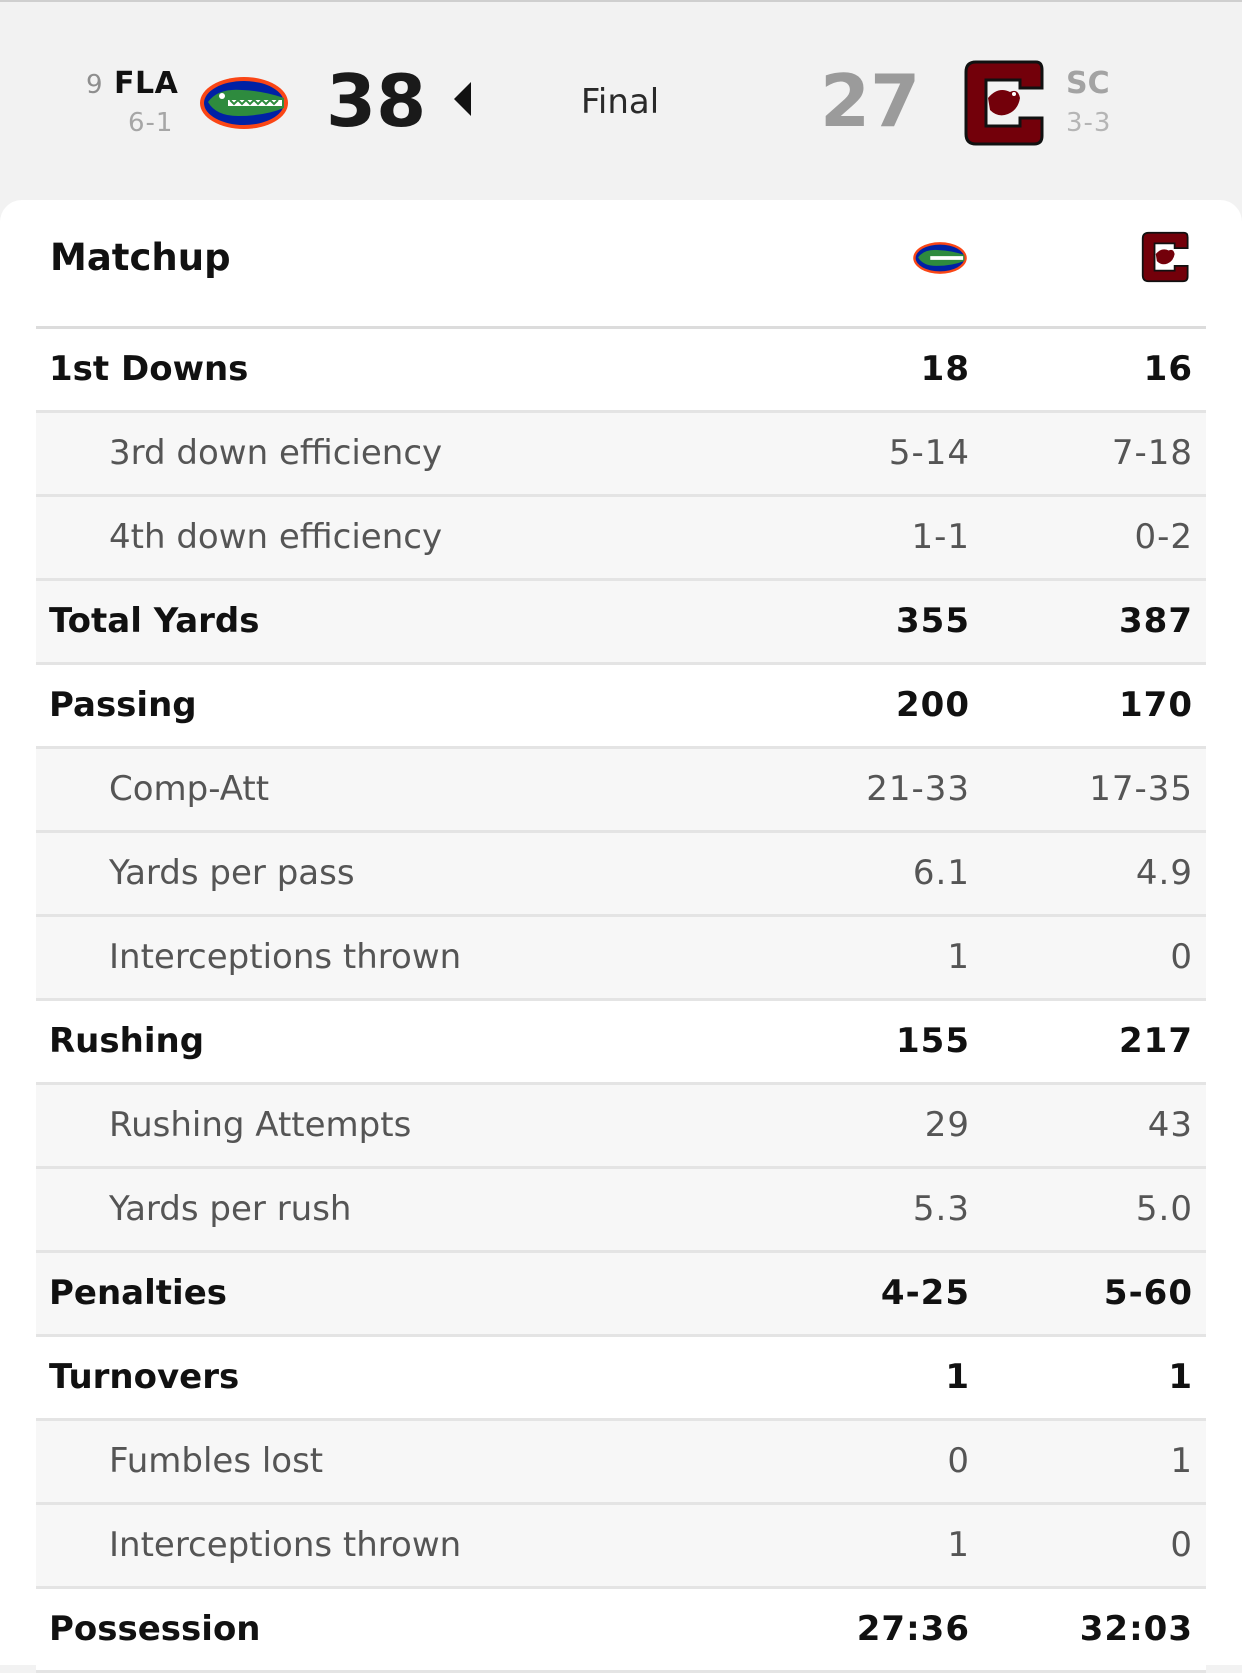  Describe the element at coordinates (933, 1041) in the screenshot. I see `home-stat-value: 155` at that location.